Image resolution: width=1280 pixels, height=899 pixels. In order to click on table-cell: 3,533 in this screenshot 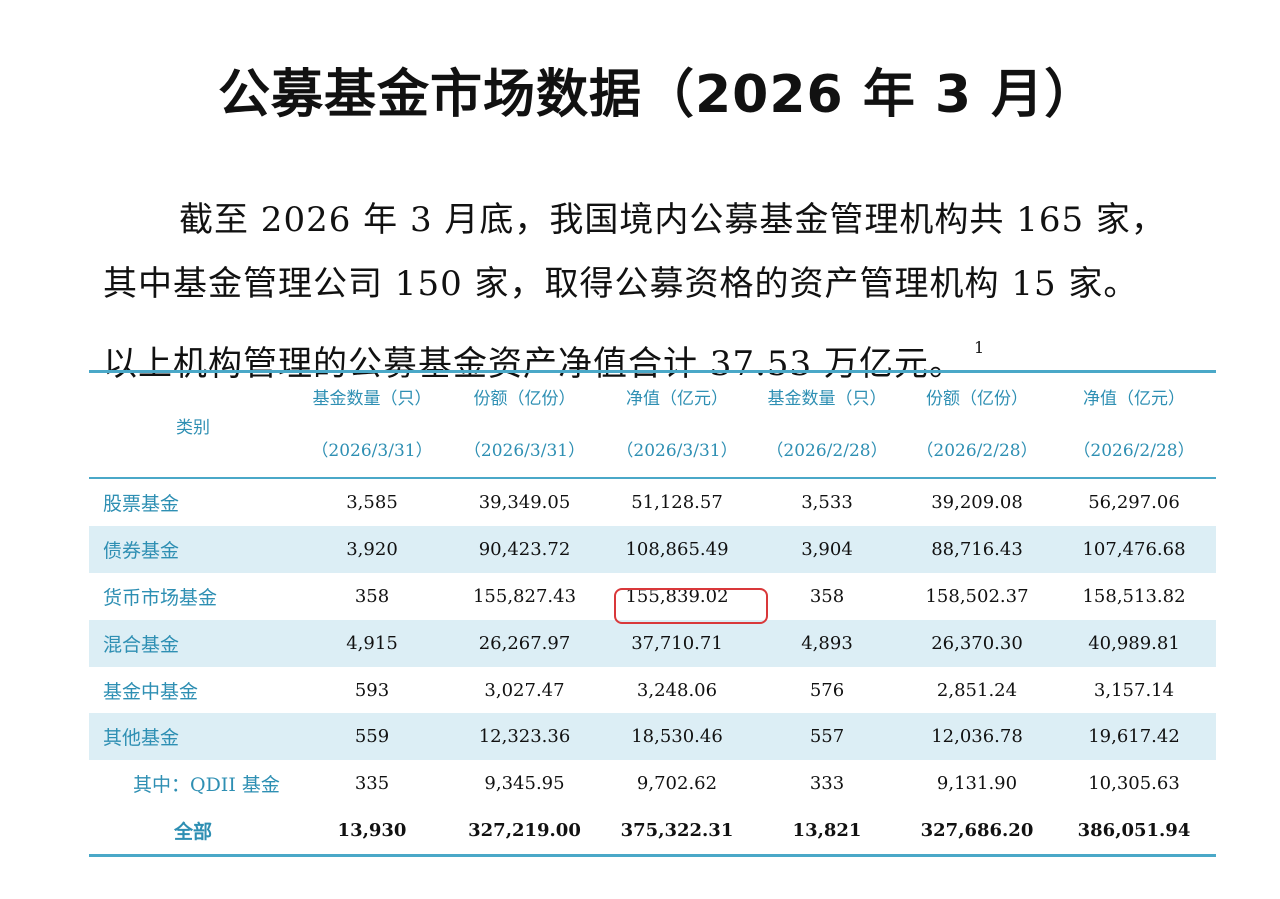, I will do `click(827, 502)`.